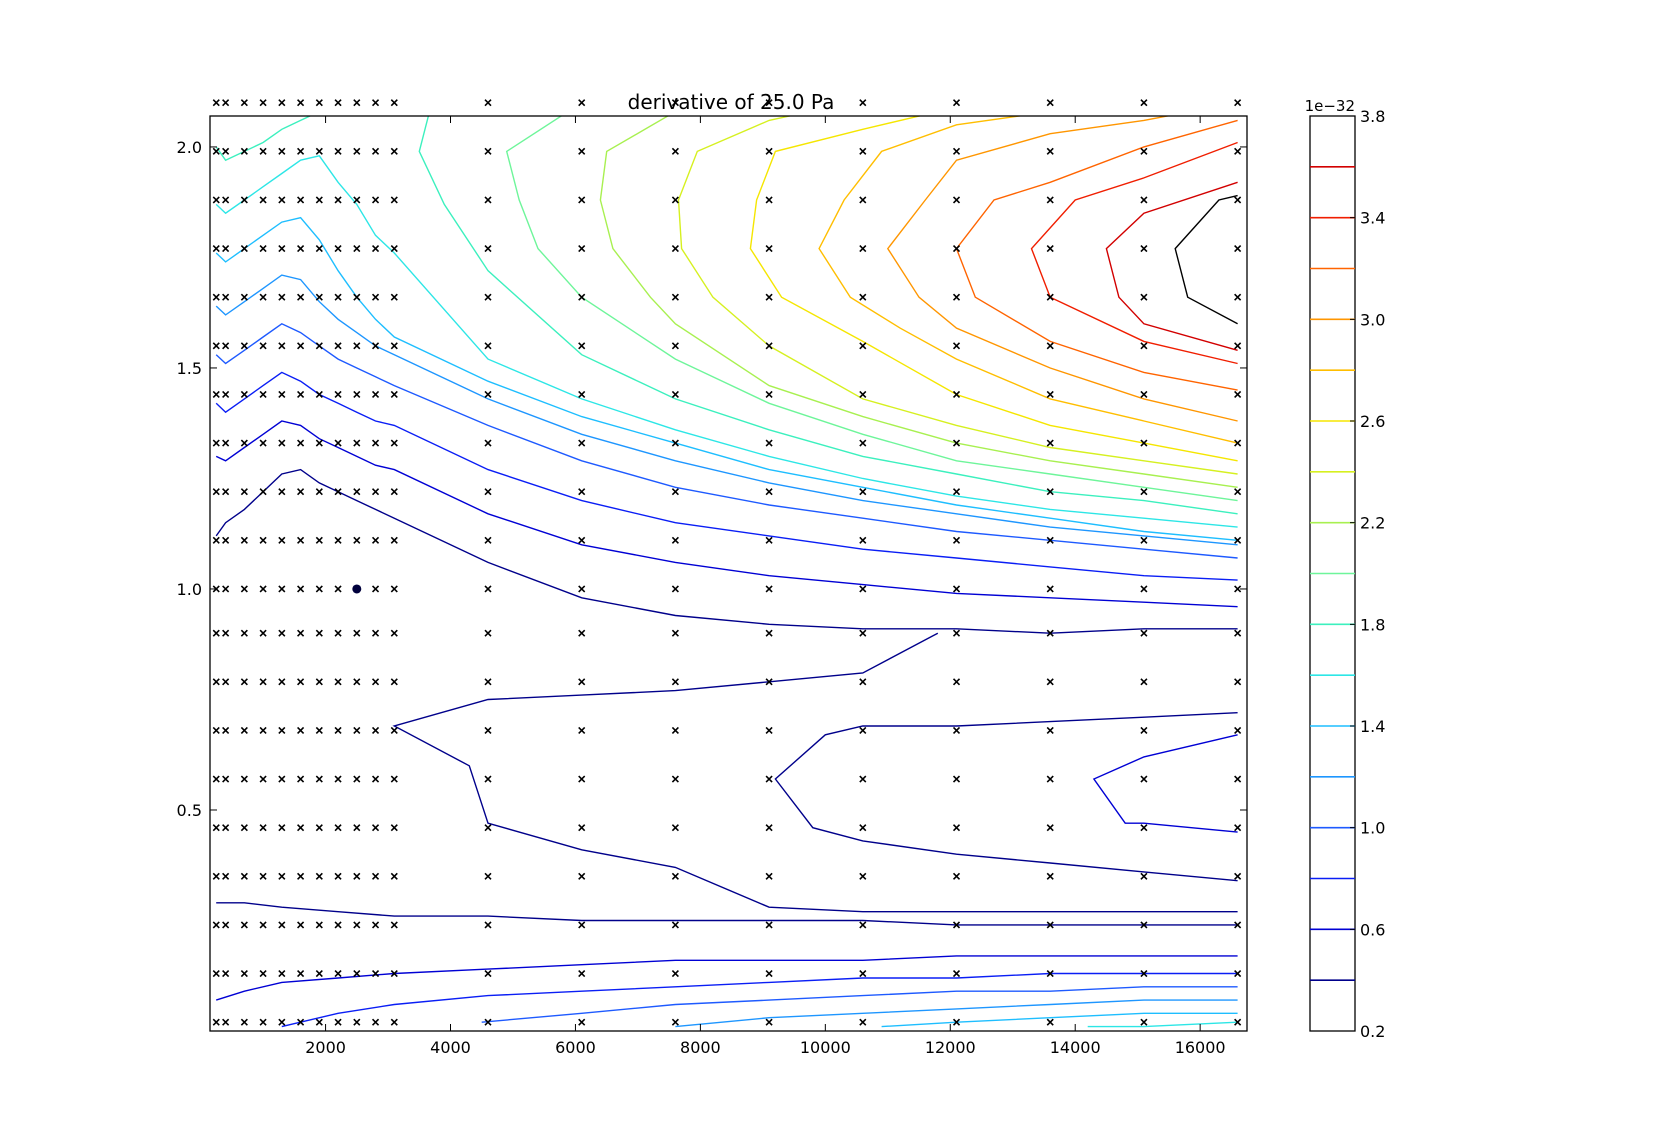 Image resolution: width=1661 pixels, height=1140 pixels. Describe the element at coordinates (1372, 319) in the screenshot. I see `colorbar-tick-label: 3.0` at that location.